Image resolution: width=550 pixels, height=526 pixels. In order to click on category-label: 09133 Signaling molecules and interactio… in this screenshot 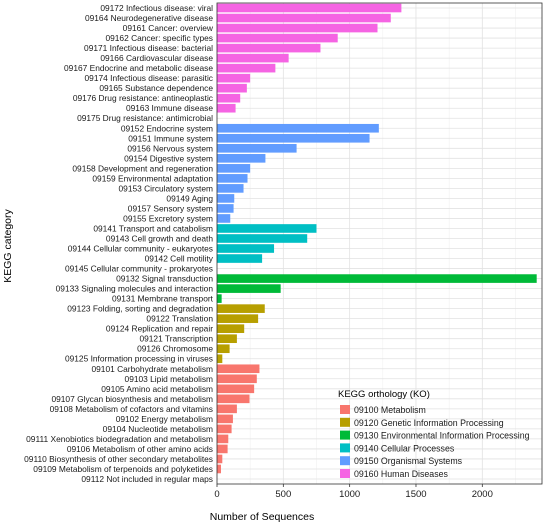, I will do `click(135, 289)`.